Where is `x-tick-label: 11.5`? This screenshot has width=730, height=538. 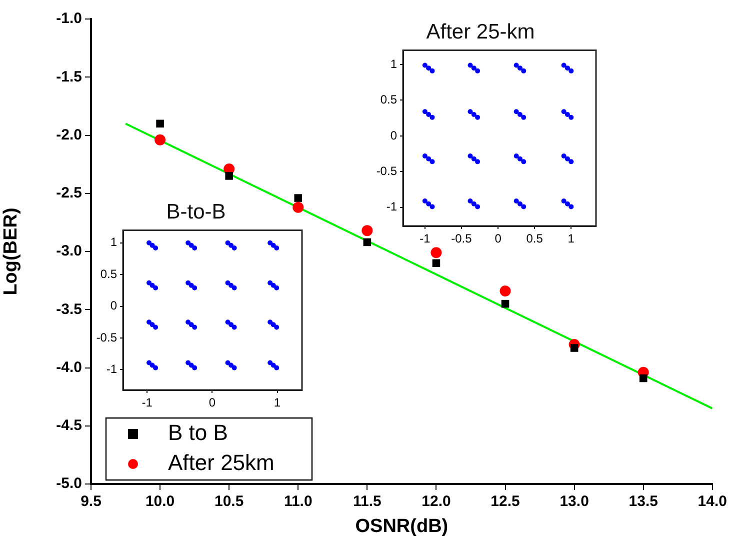
x-tick-label: 11.5 is located at coordinates (367, 501).